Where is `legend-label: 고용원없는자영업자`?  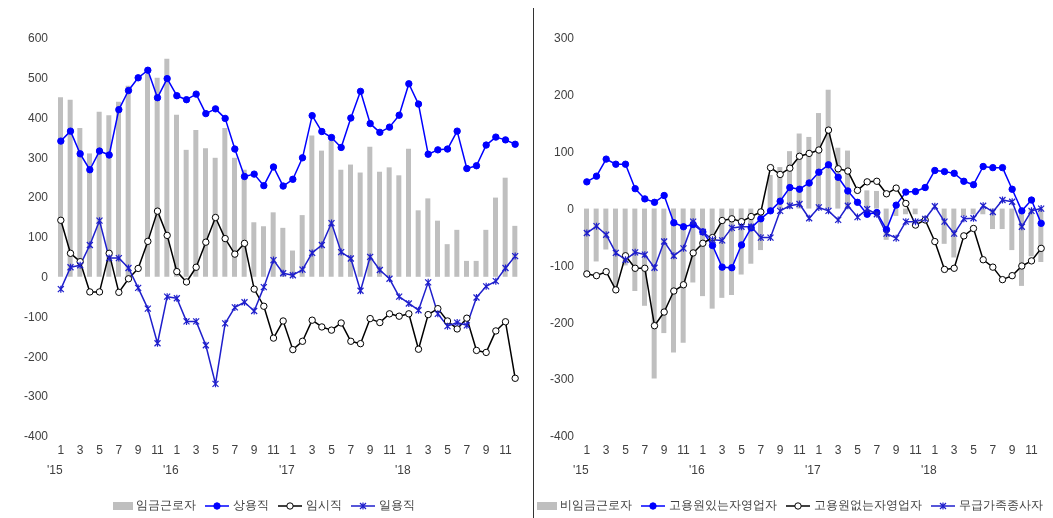 legend-label: 고용원없는자영업자 is located at coordinates (867, 505).